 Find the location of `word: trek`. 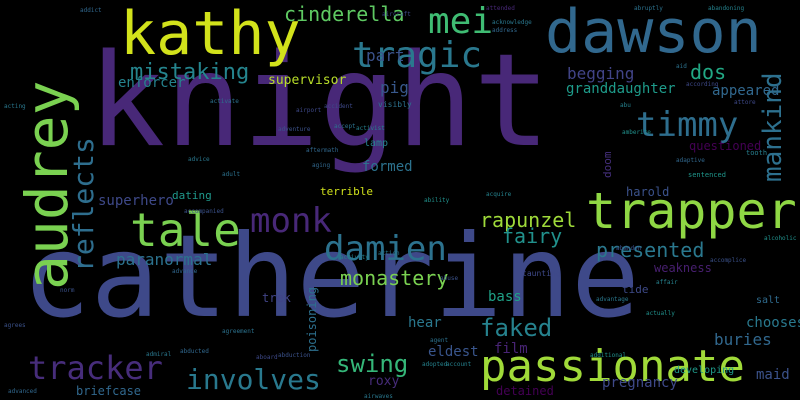

word: trek is located at coordinates (276, 298).